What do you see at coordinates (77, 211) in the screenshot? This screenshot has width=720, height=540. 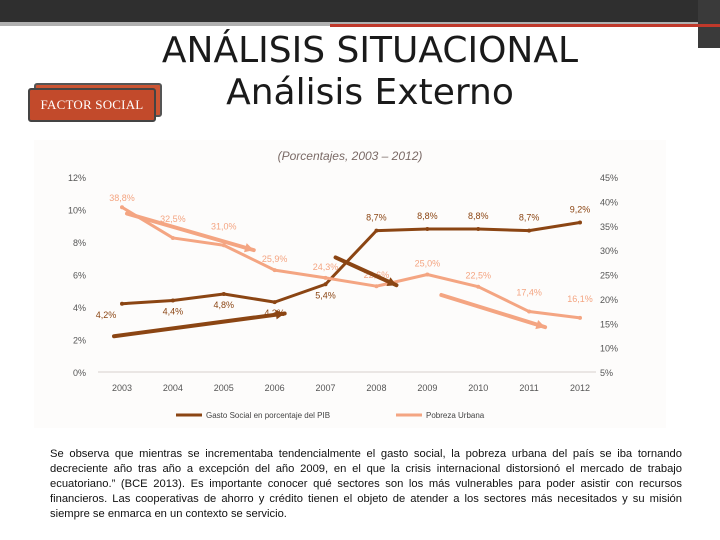 I see `y-left-tick-label: 10%` at bounding box center [77, 211].